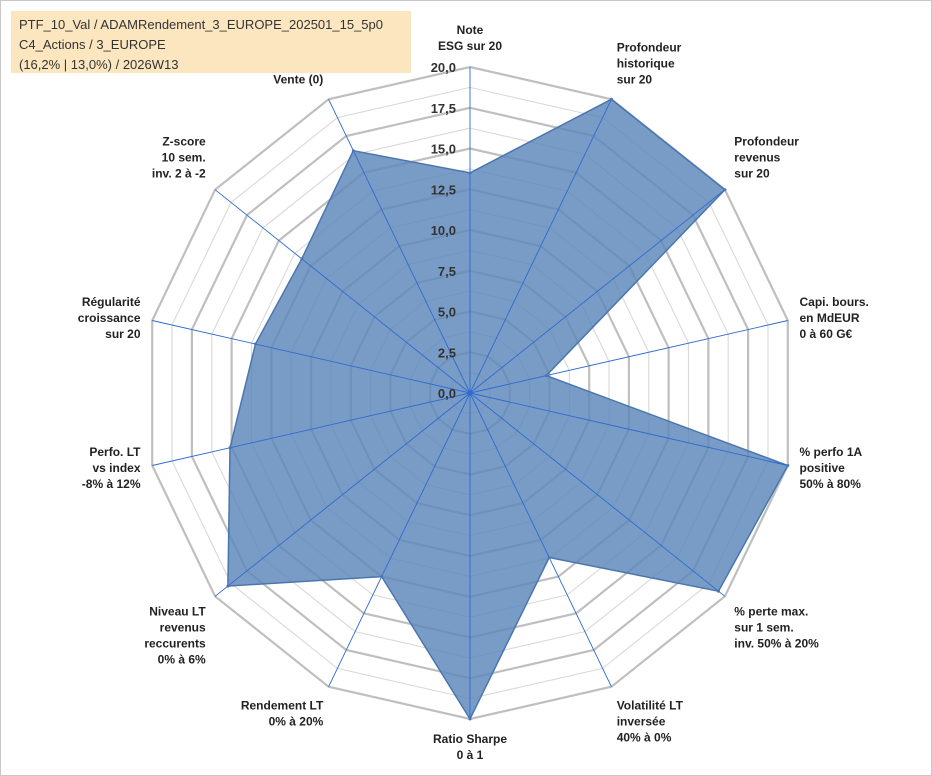  I want to click on axis-label-line: 50% à 80%, so click(831, 484).